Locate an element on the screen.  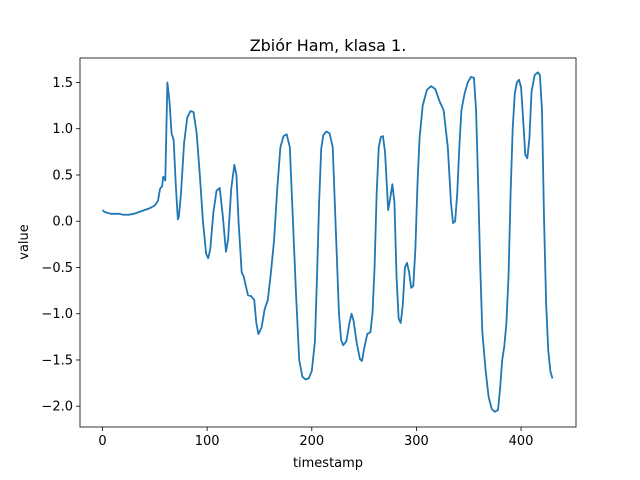
y-tick-label: −0.5 is located at coordinates (57, 268).